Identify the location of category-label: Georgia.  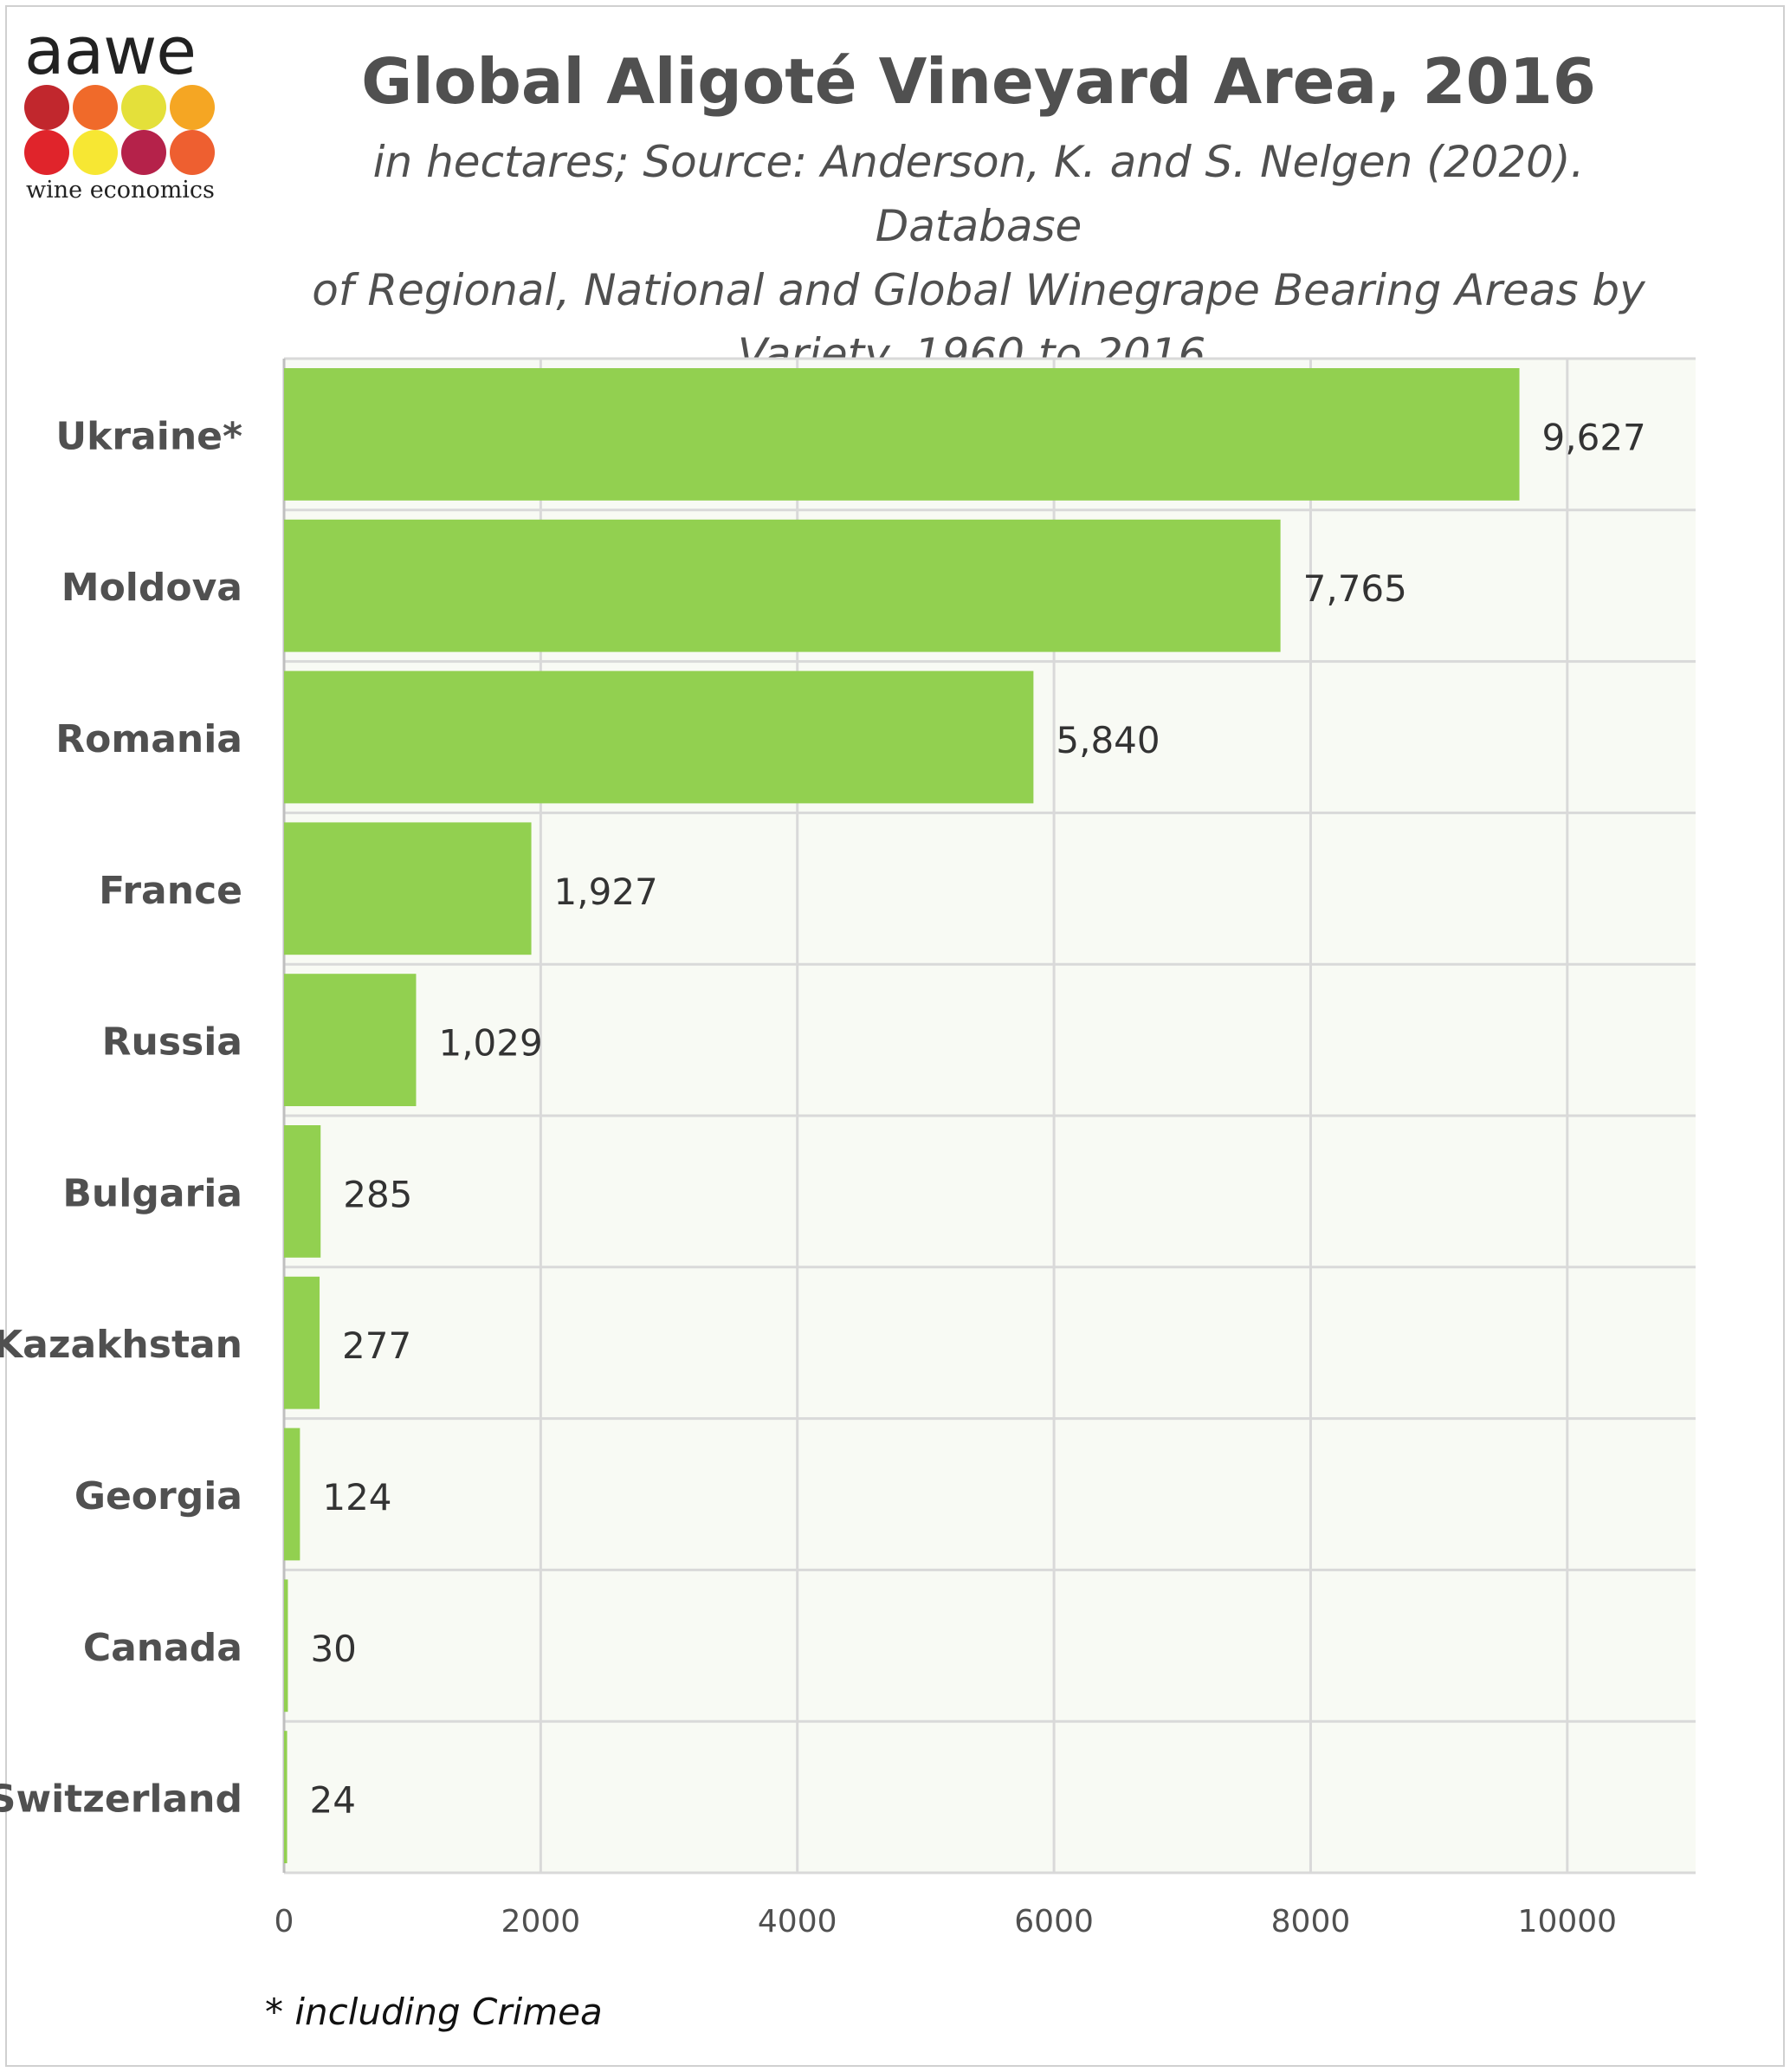
(158, 1496).